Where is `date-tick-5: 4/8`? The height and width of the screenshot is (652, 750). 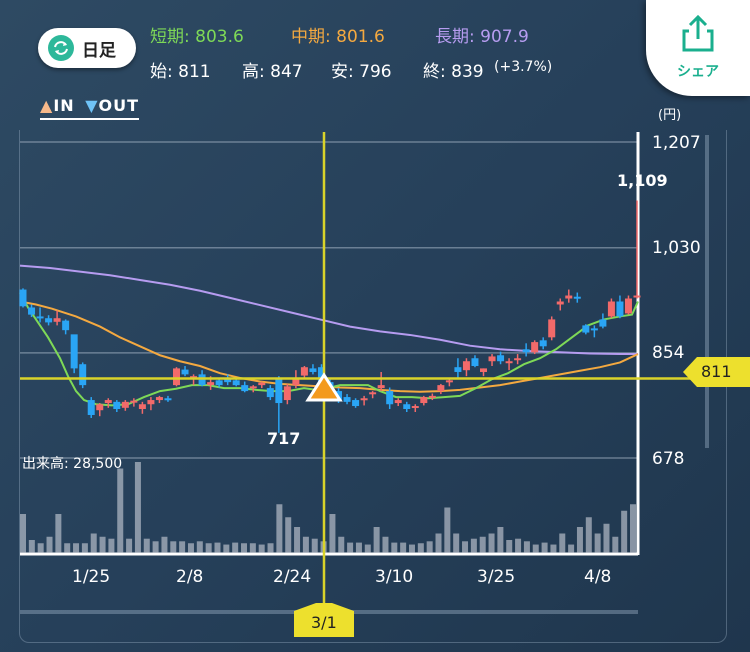 date-tick-5: 4/8 is located at coordinates (598, 577).